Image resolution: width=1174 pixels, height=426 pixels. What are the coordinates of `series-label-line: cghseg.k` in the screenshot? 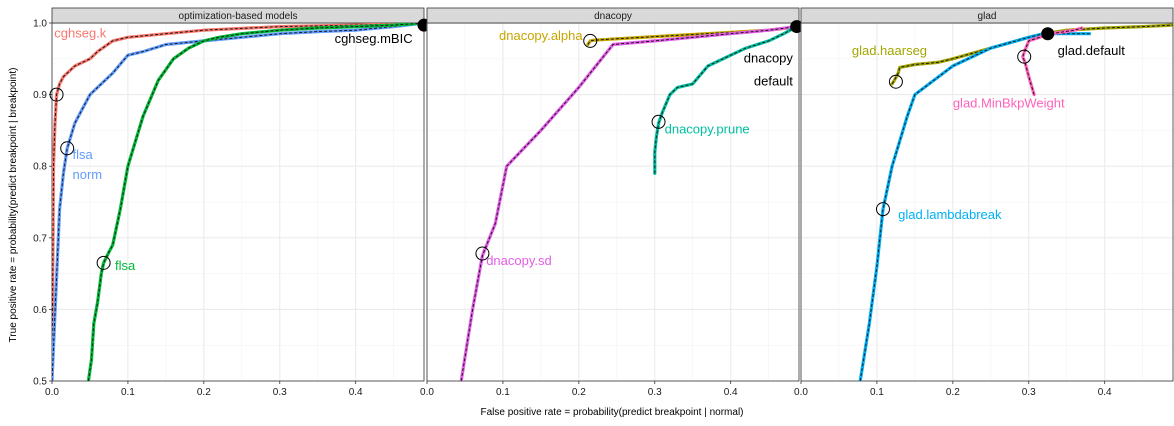 It's located at (80, 32).